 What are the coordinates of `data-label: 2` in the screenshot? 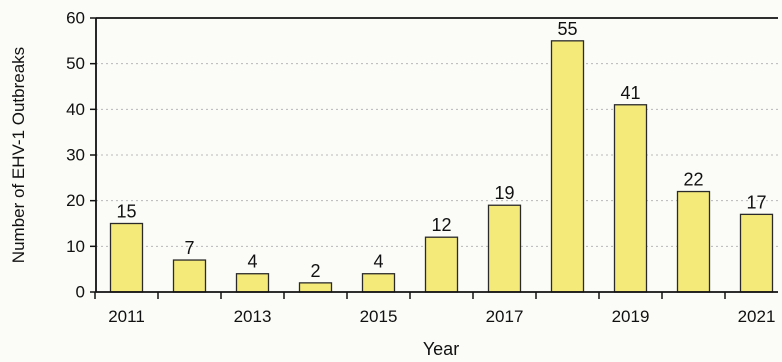 It's located at (315, 271).